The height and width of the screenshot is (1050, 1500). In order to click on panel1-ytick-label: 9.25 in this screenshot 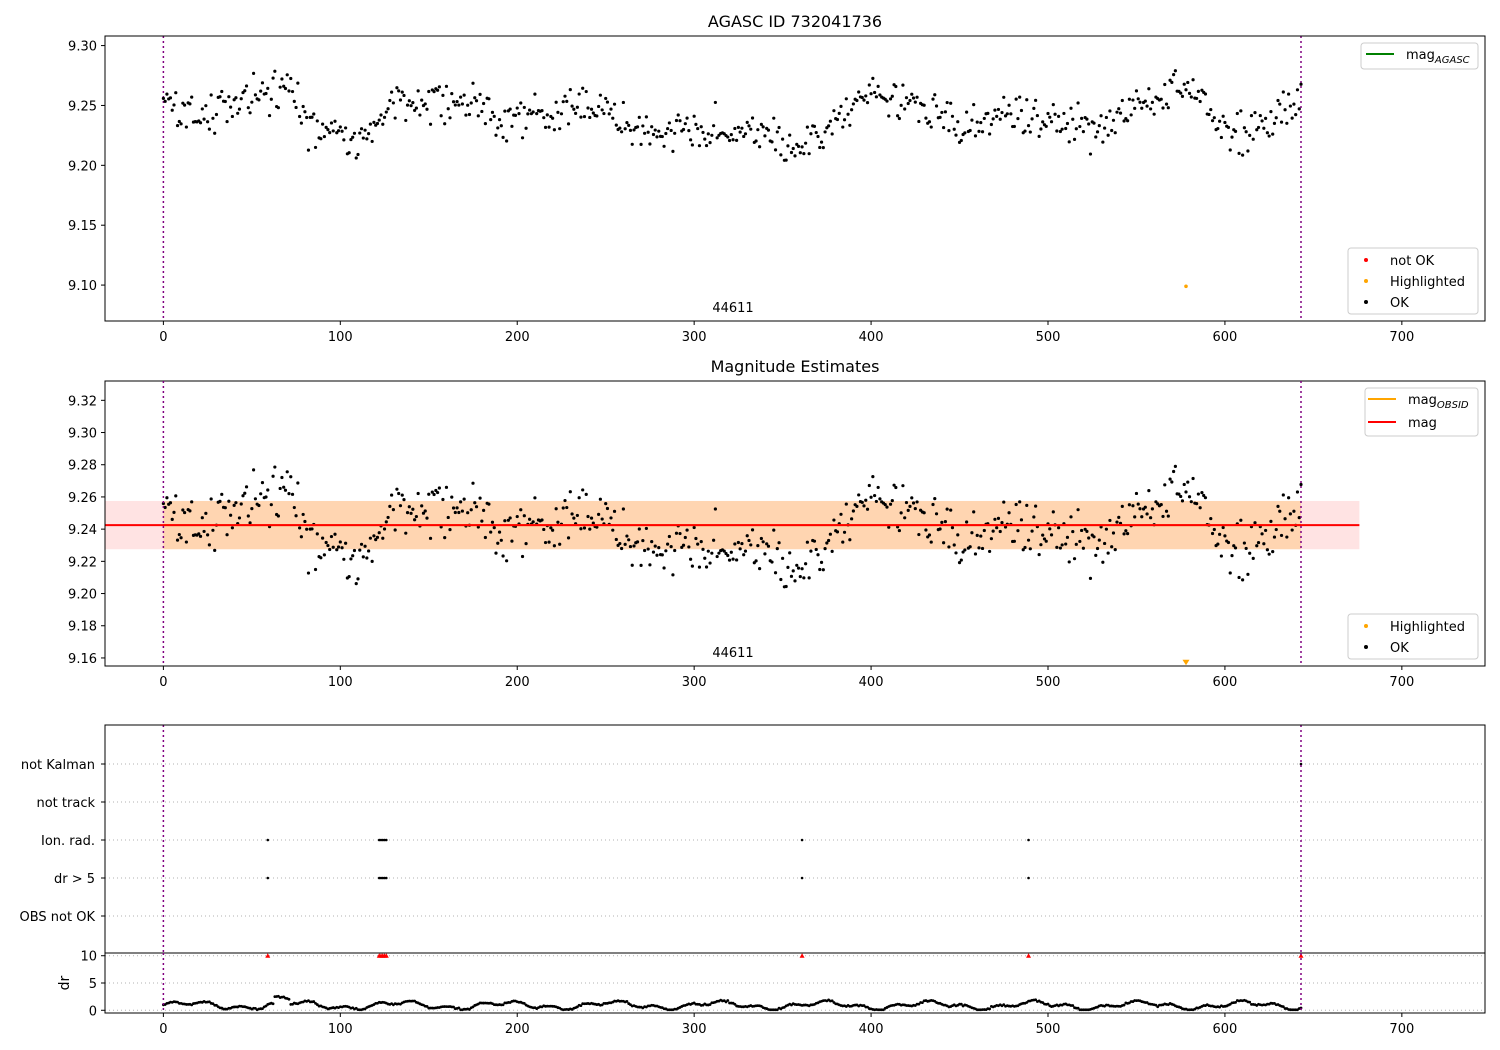, I will do `click(82, 106)`.